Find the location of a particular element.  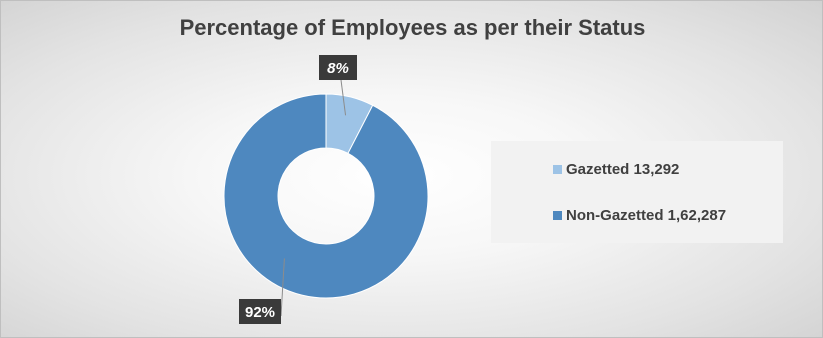

data-label-bg-gazetted is located at coordinates (338, 67).